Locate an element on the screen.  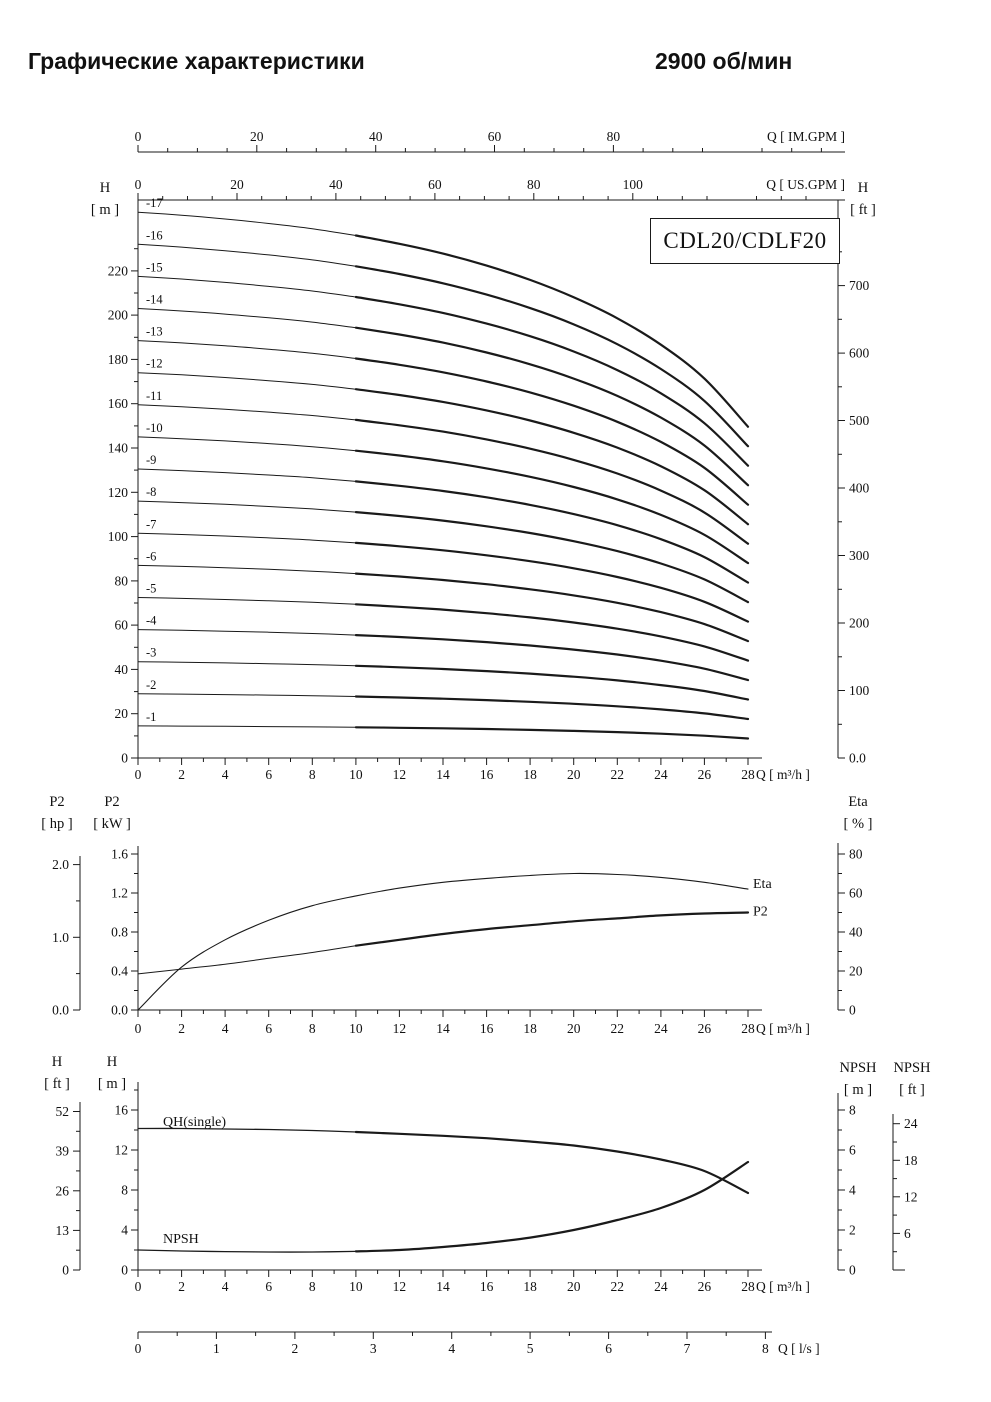
stage-curve--3 is located at coordinates (552, 682).